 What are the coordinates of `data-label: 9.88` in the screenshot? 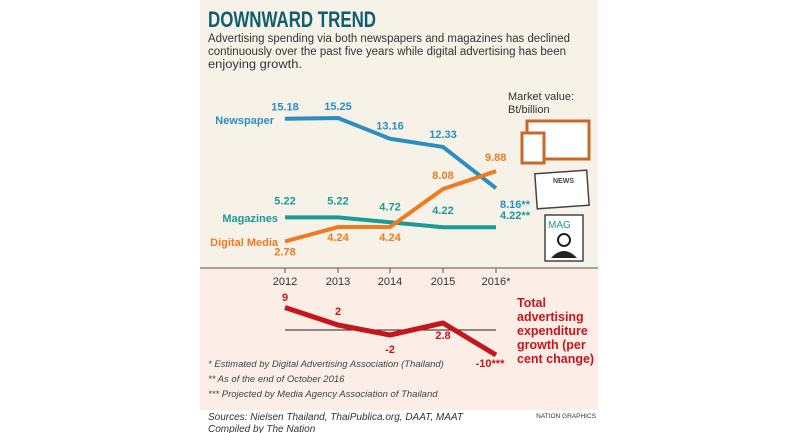 It's located at (495, 158).